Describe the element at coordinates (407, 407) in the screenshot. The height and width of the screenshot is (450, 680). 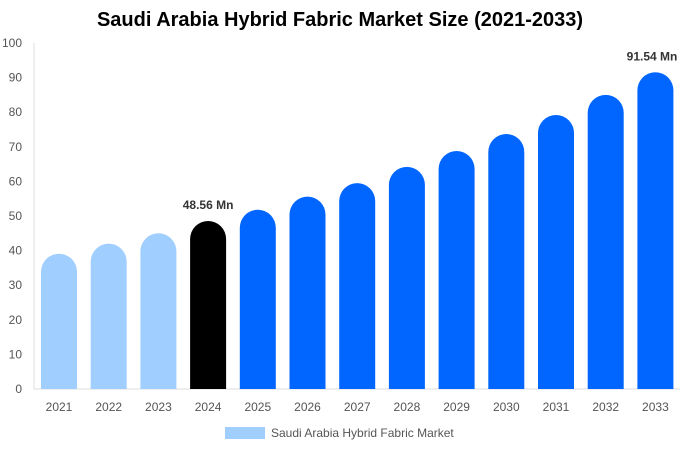
I see `x-tick-label: 2028` at that location.